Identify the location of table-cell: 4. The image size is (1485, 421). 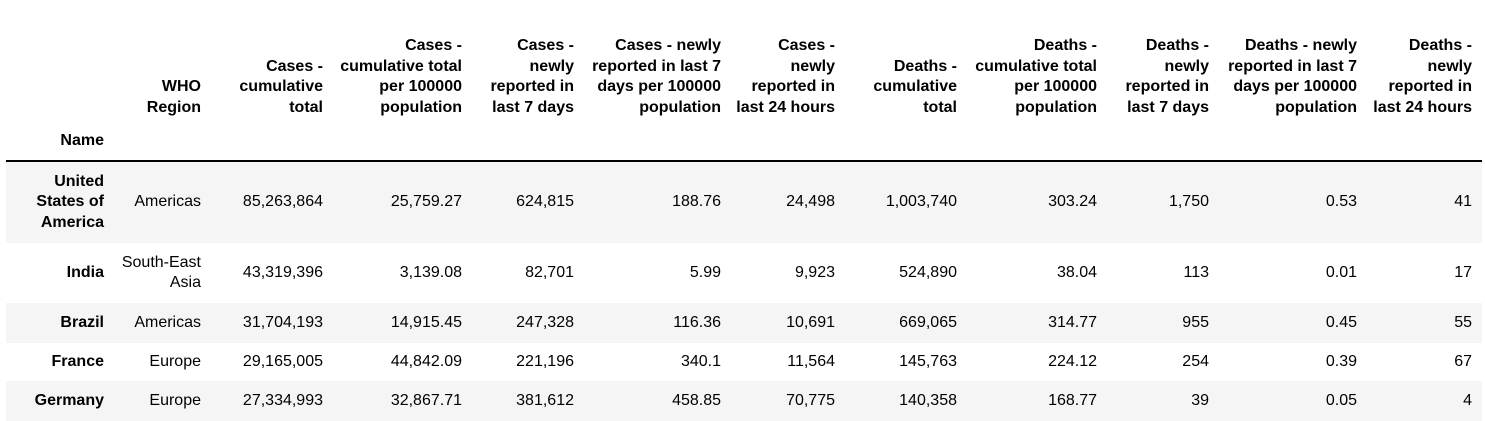
(1467, 400).